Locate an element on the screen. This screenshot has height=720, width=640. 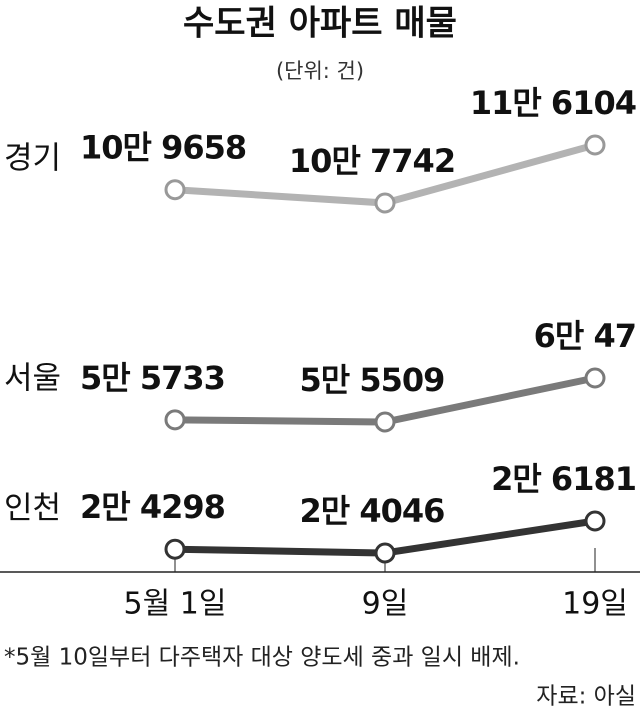
data-label: 6만 47 is located at coordinates (585, 336).